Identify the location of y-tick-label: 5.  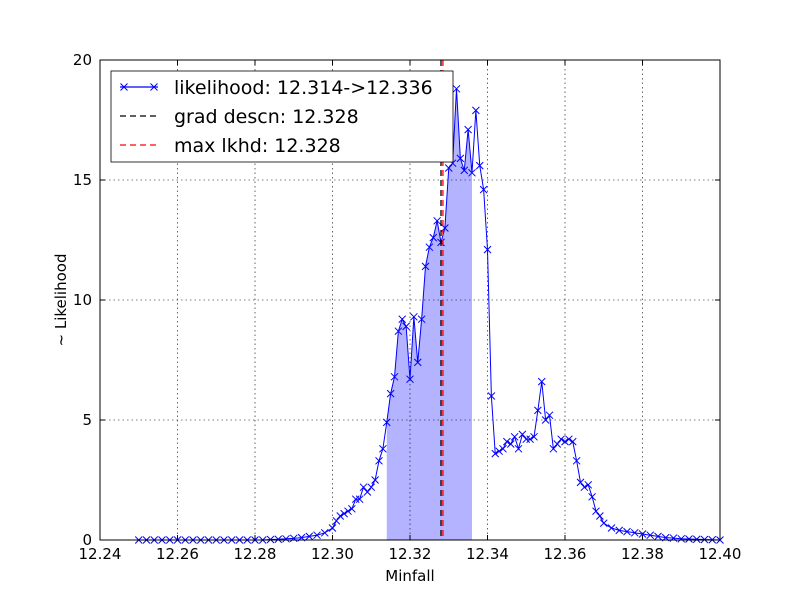
(87, 420).